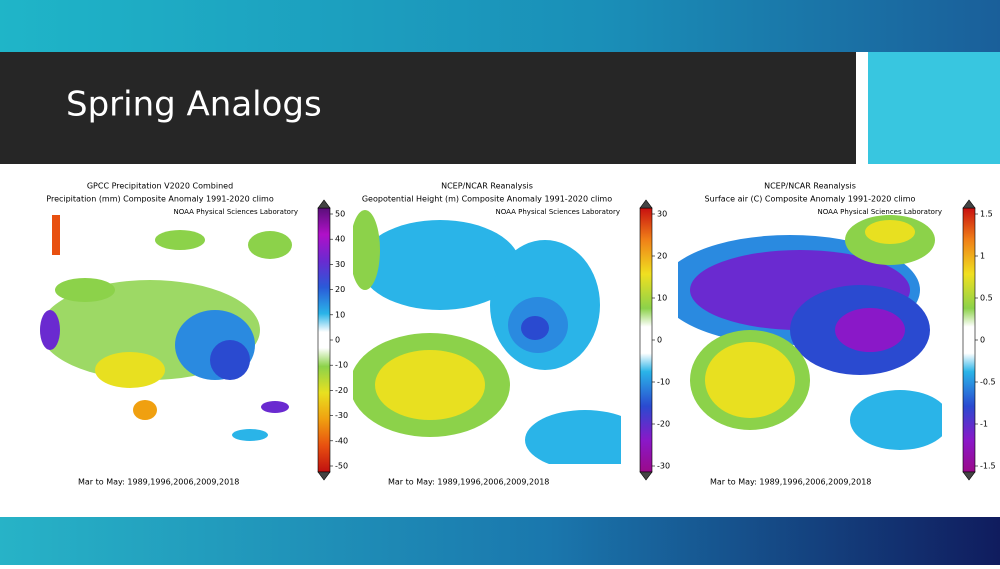 Image resolution: width=1000 pixels, height=569 pixels. Describe the element at coordinates (500, 541) in the screenshot. I see `bottom-band` at that location.